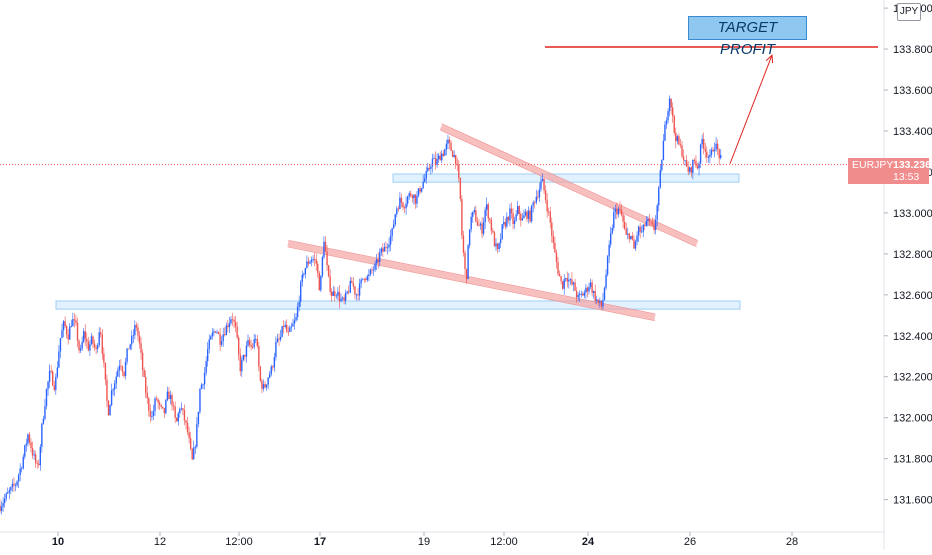  Describe the element at coordinates (912, 91) in the screenshot. I see `price-tick-label: 133.600` at that location.